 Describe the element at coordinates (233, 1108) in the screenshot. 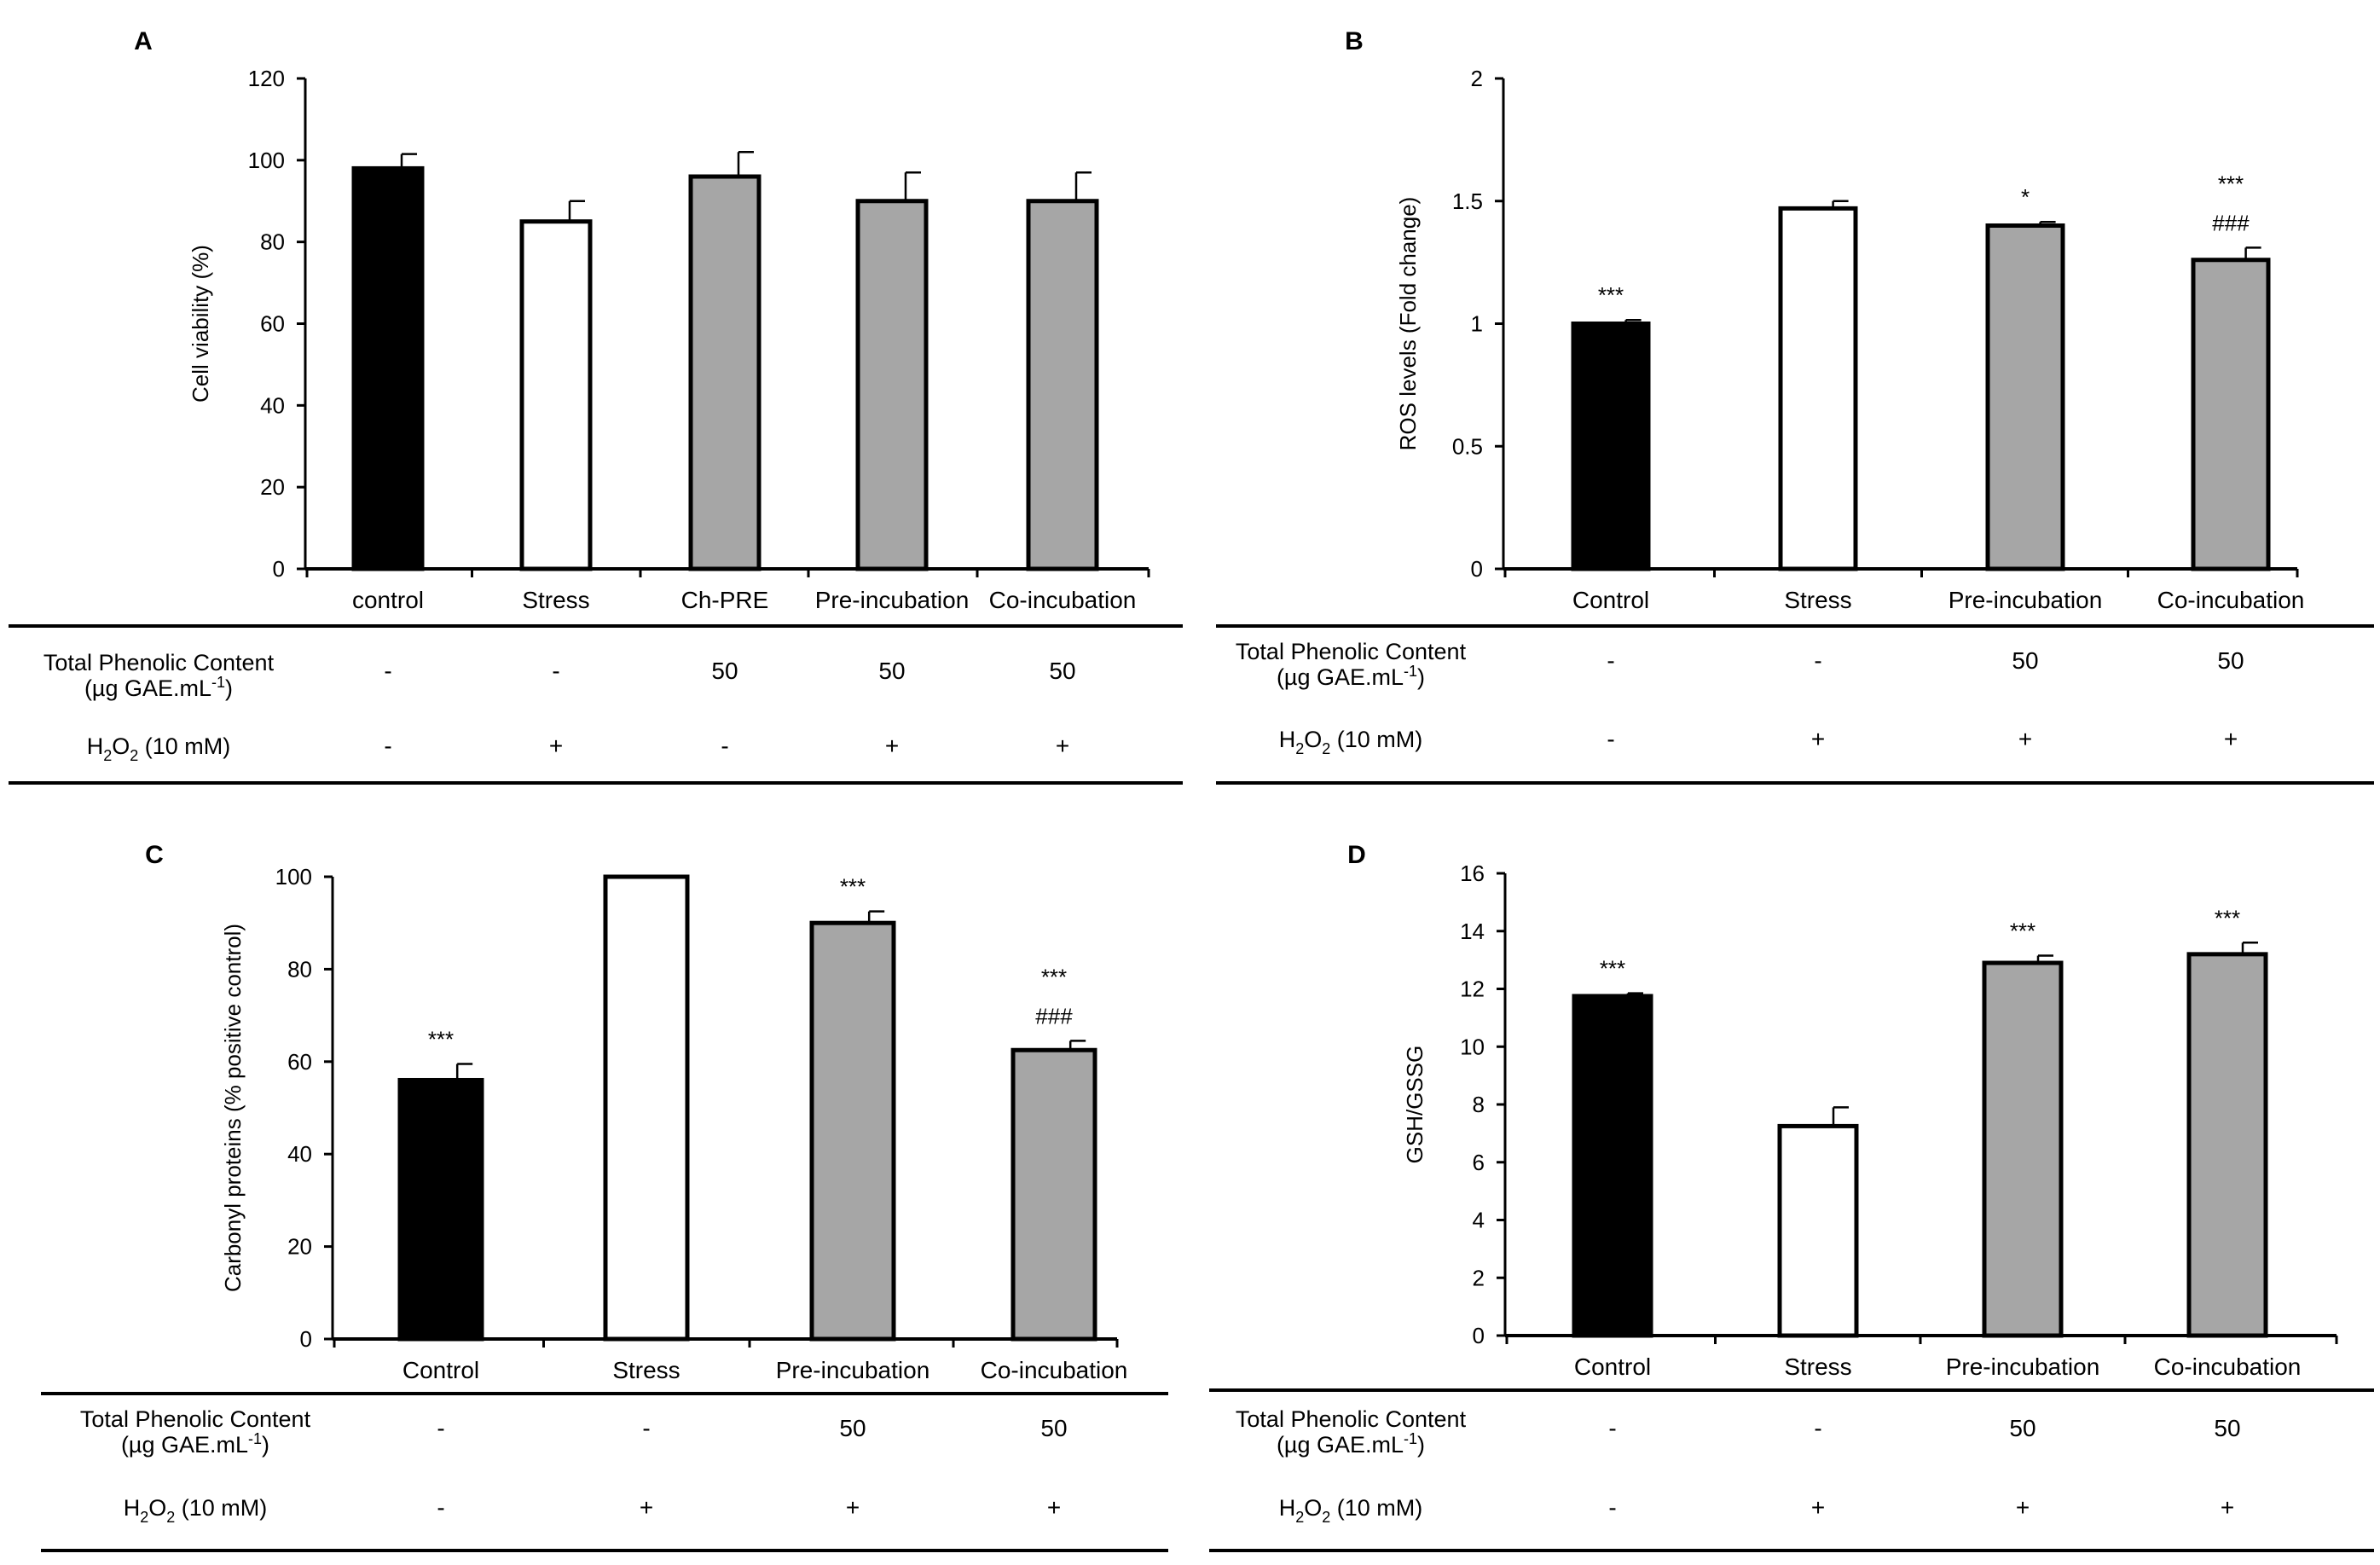

I see `y-axis-label: Carbonyl proteins (% positive control)` at that location.